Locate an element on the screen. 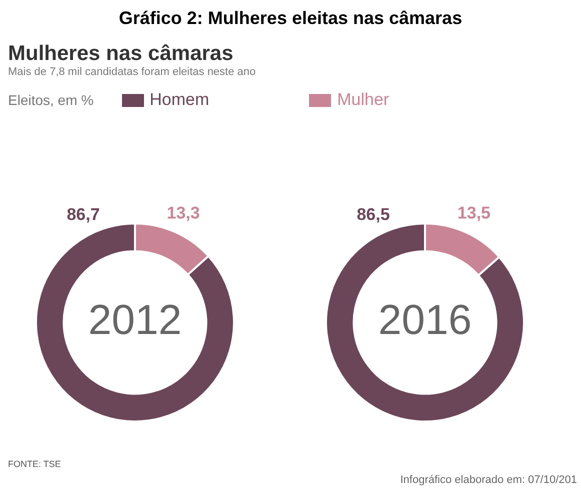 Image resolution: width=581 pixels, height=490 pixels. legend-label: Mulher is located at coordinates (363, 100).